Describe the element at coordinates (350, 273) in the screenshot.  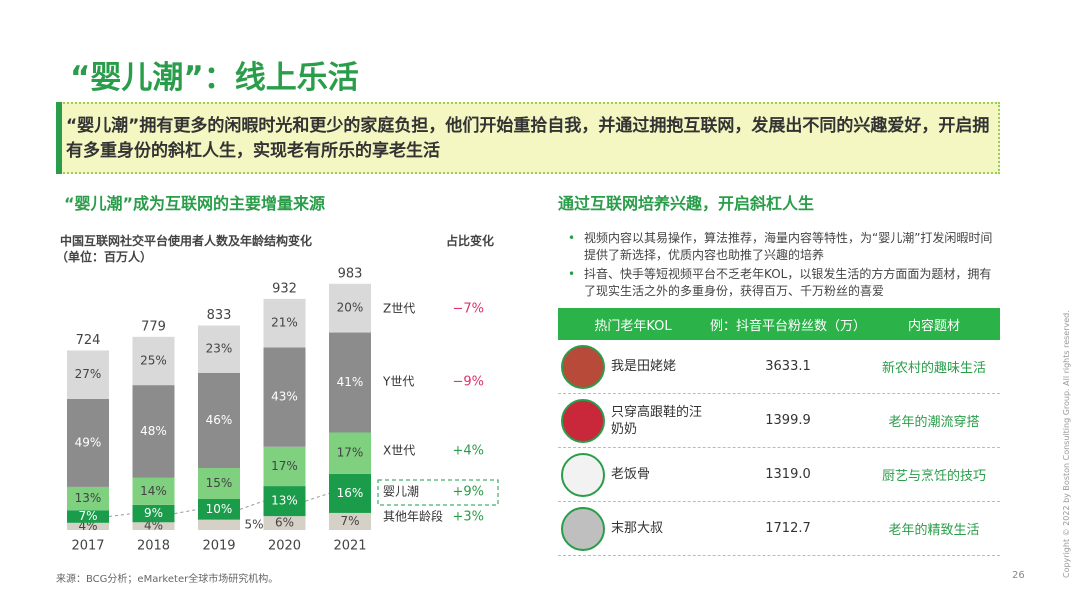
I see `total-label: 983` at that location.